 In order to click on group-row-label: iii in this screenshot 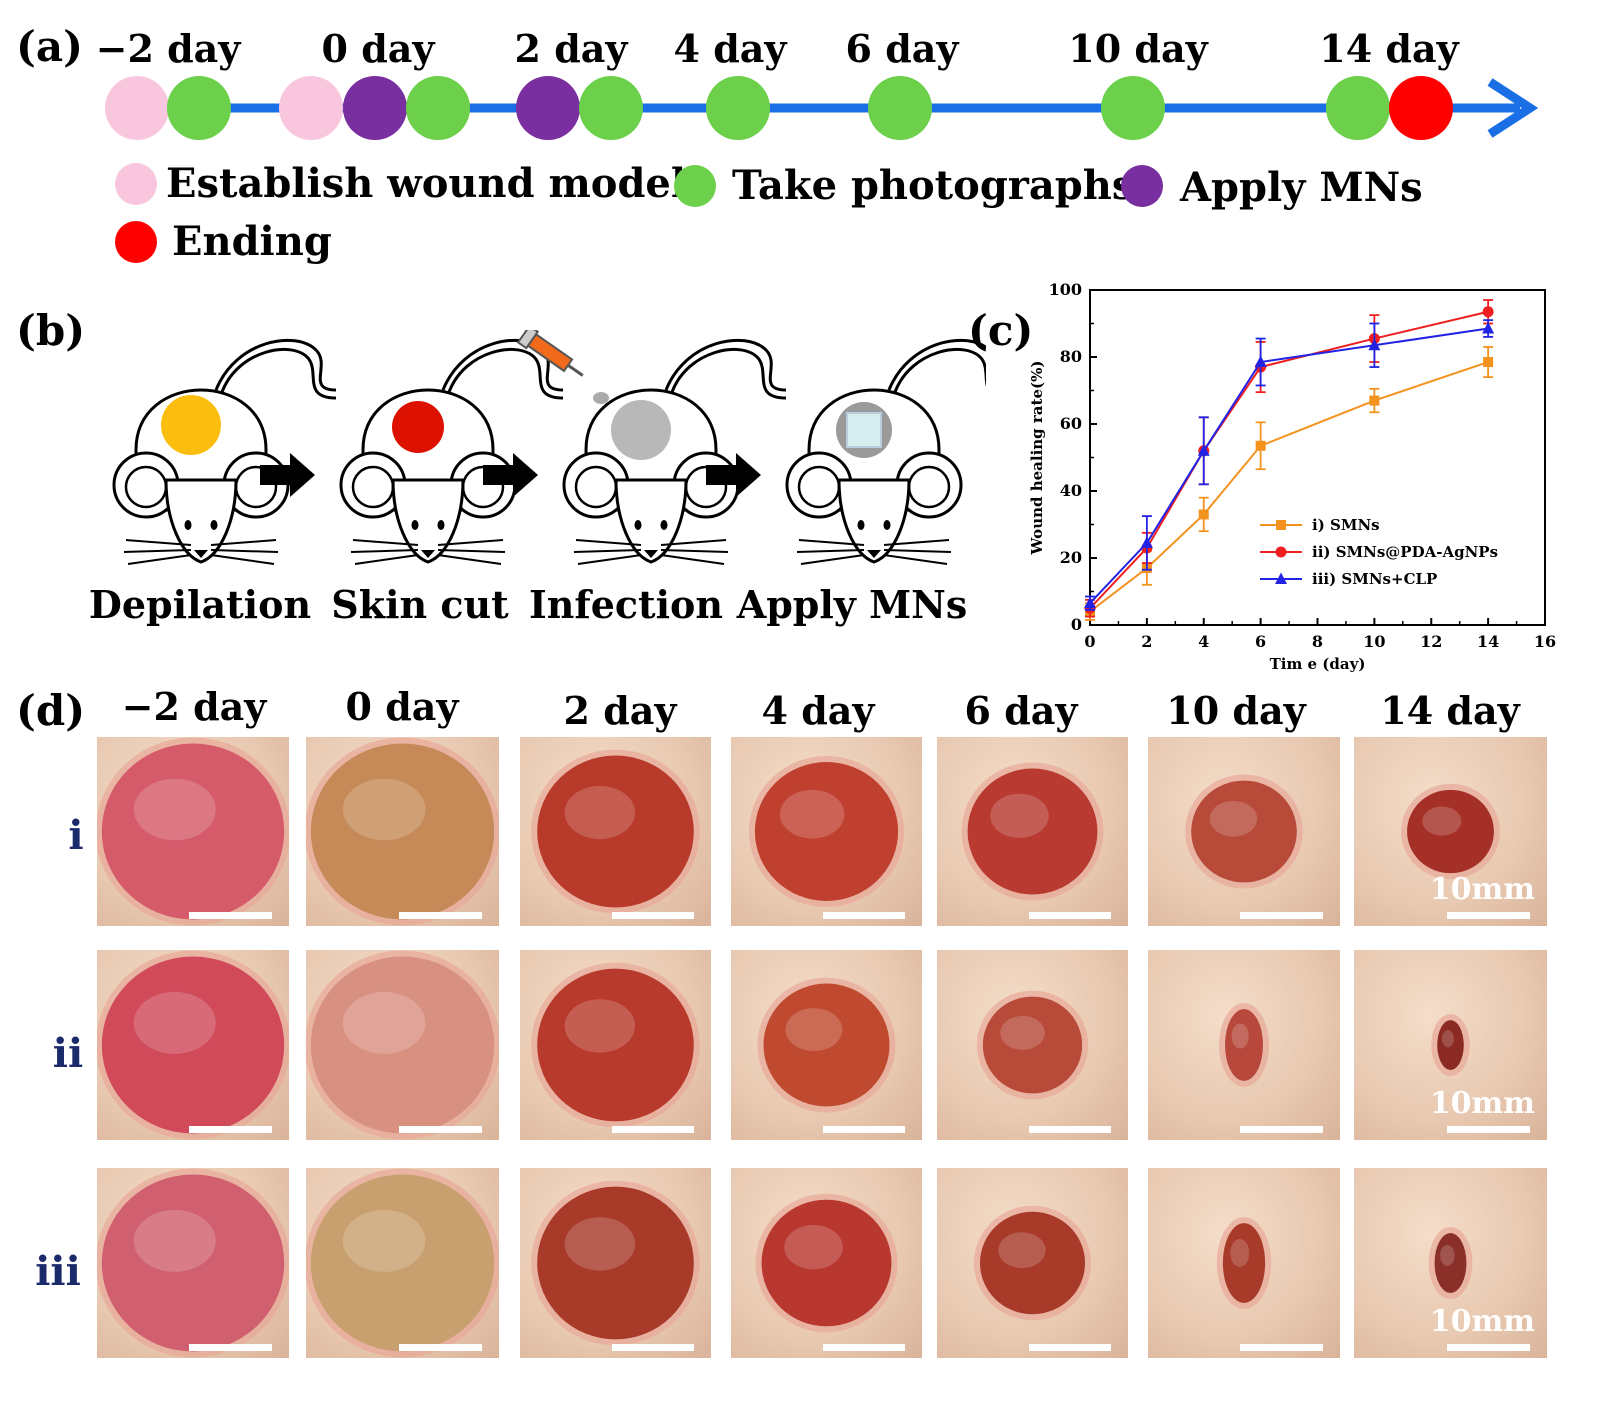, I will do `click(58, 1271)`.